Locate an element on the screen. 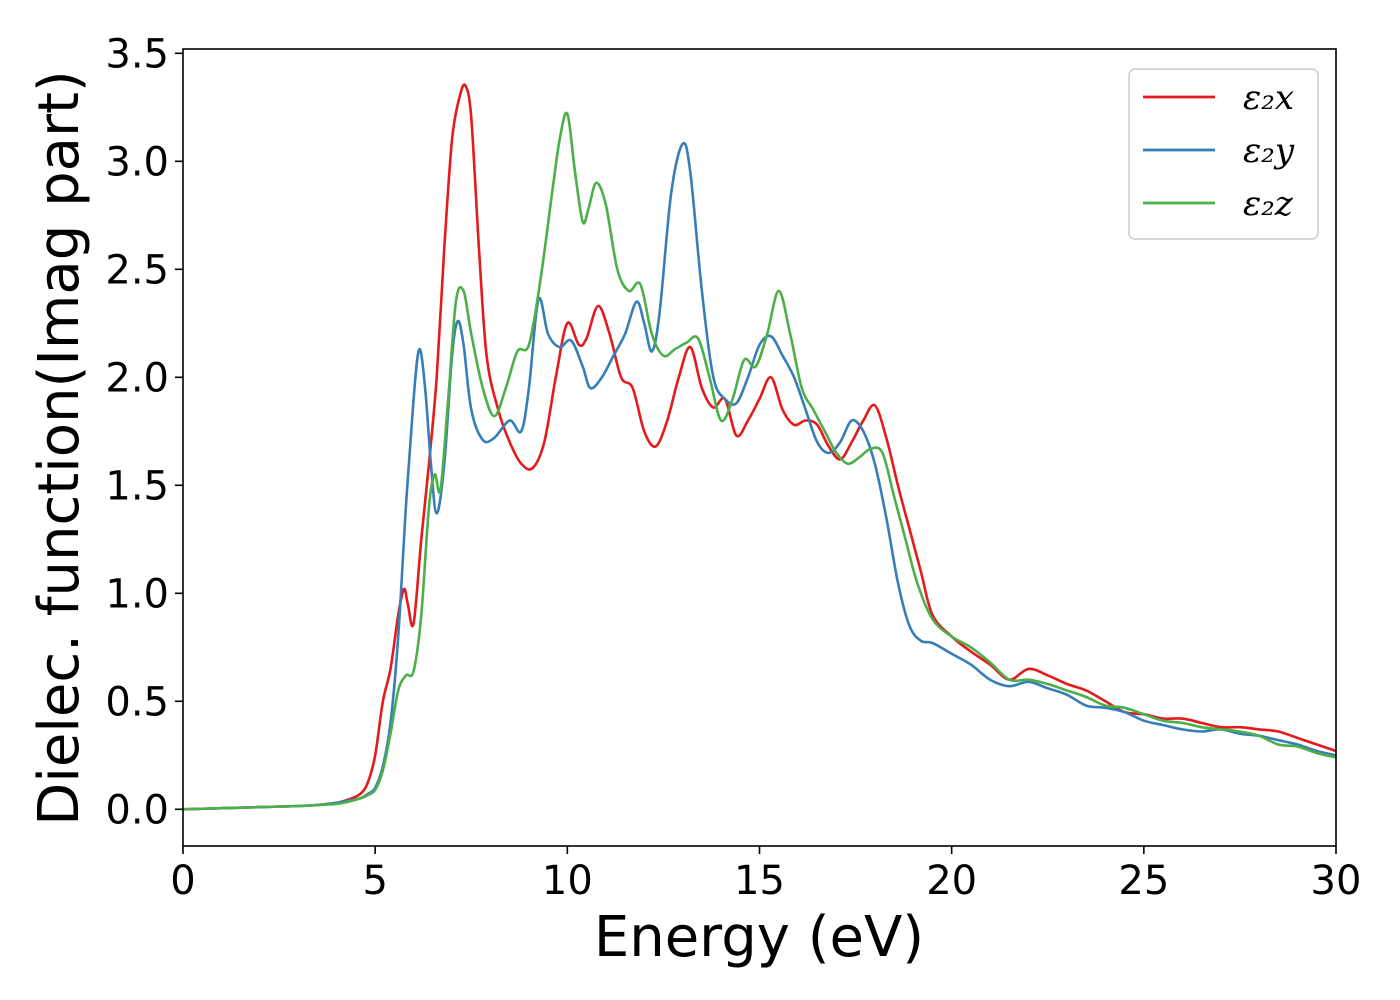 The height and width of the screenshot is (1000, 1400). x-axis-ticks: 0 5 10 15 20 25 30 is located at coordinates (765, 875).